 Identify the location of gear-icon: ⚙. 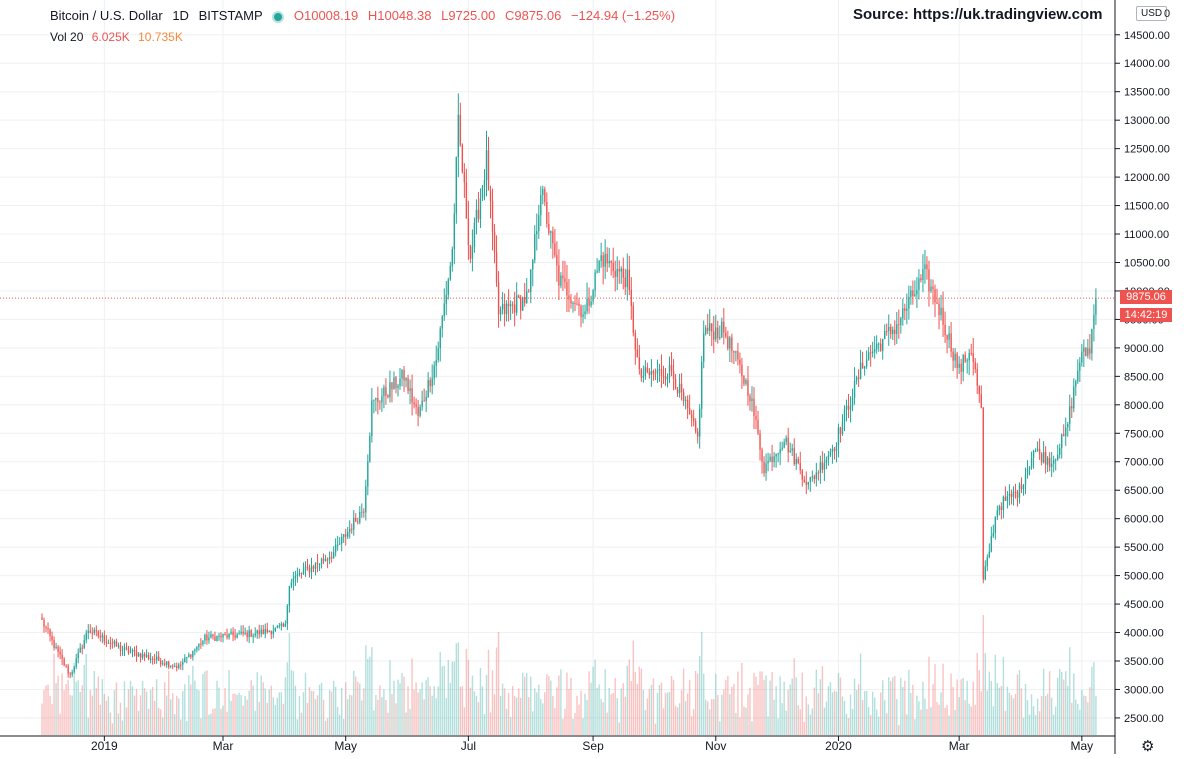
(1148, 746).